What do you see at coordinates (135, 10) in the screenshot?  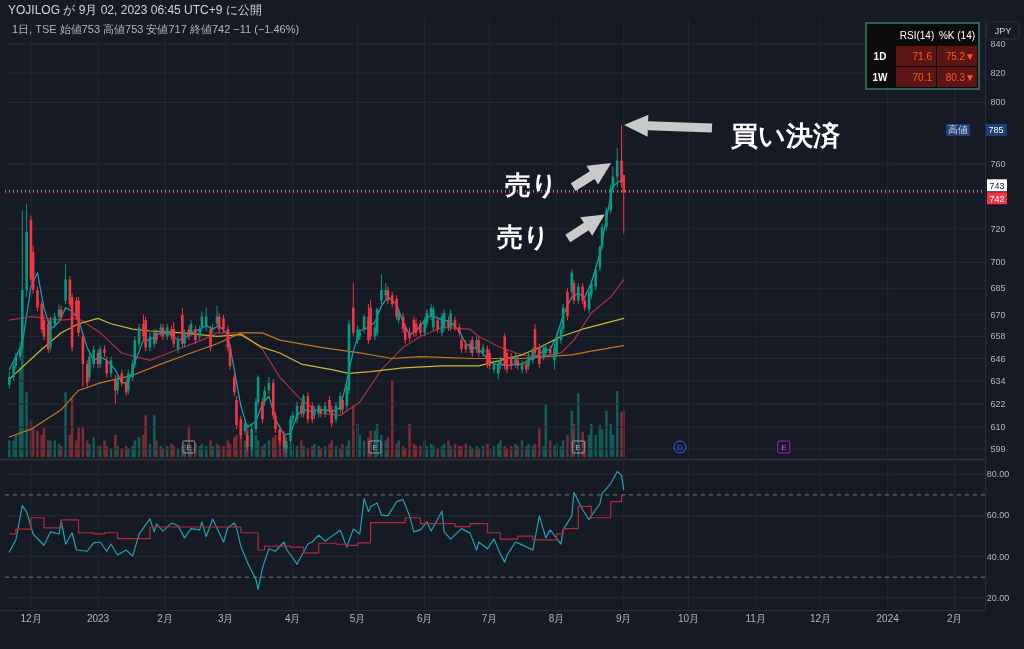 I see `chart-title: YOJILOG が 9月 02, 2023 06:45 UTC+9 に公開` at bounding box center [135, 10].